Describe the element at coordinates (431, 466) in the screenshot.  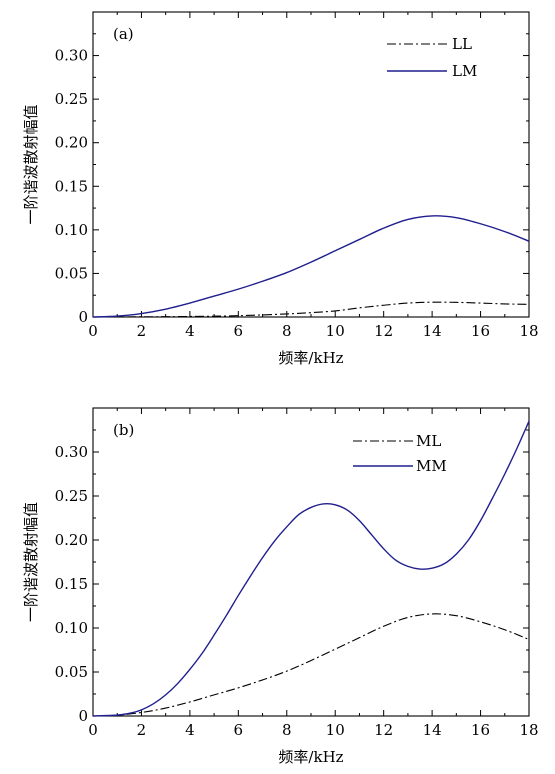
I see `legend-label-mm: MM` at that location.